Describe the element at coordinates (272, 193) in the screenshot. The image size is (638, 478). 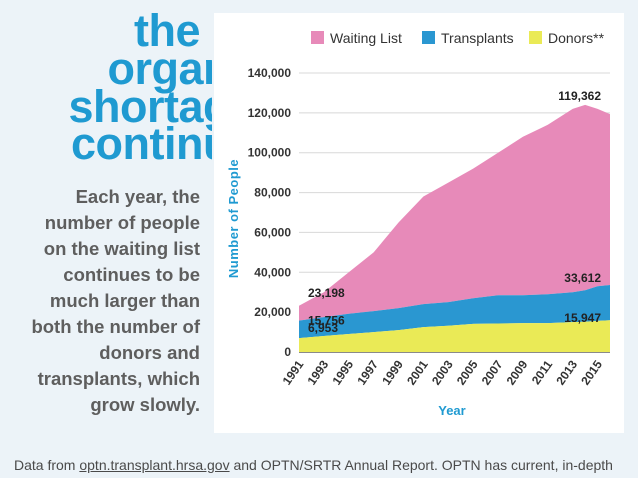
I see `y-tick-label-4: 80,000` at that location.